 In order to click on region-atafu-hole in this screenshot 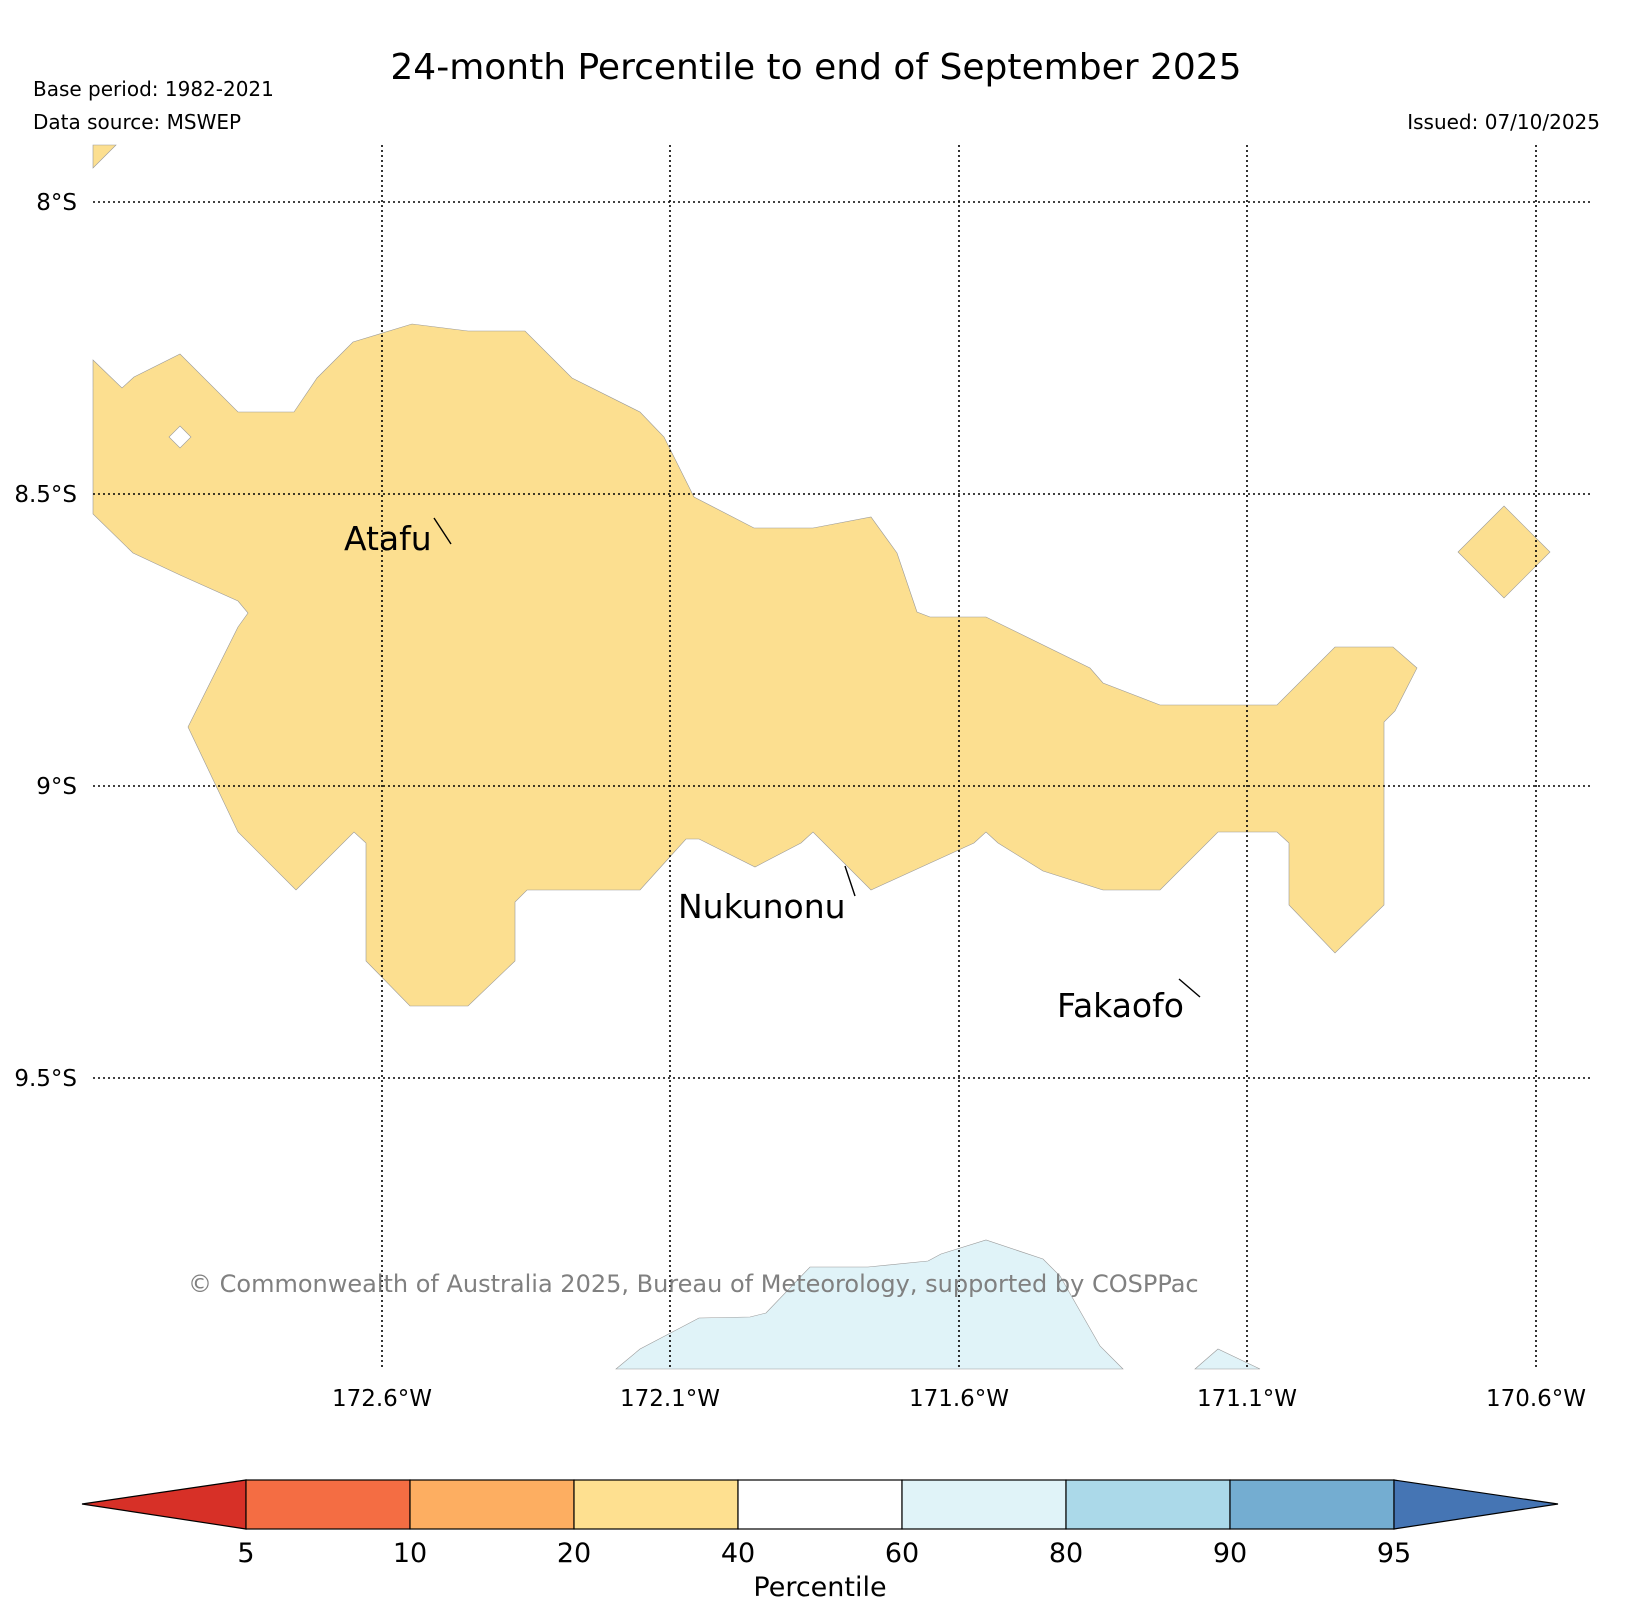, I will do `click(180, 437)`.